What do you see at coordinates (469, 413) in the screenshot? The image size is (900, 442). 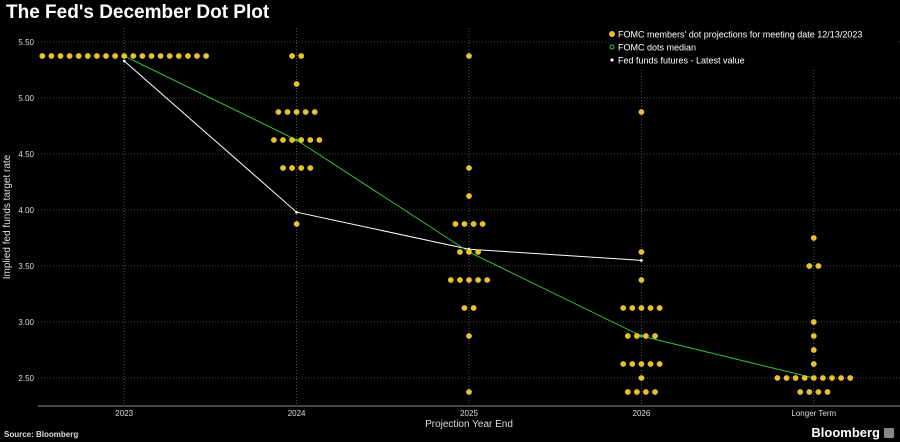 I see `x-tick-label: 2025` at bounding box center [469, 413].